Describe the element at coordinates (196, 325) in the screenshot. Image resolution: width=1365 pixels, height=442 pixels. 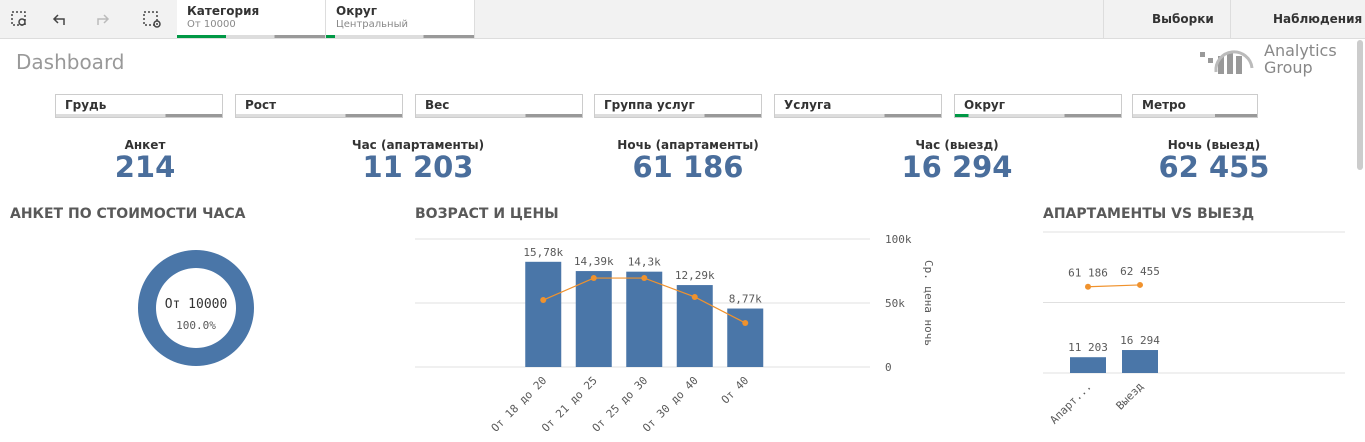
I see `slice-value: 100.0%` at that location.